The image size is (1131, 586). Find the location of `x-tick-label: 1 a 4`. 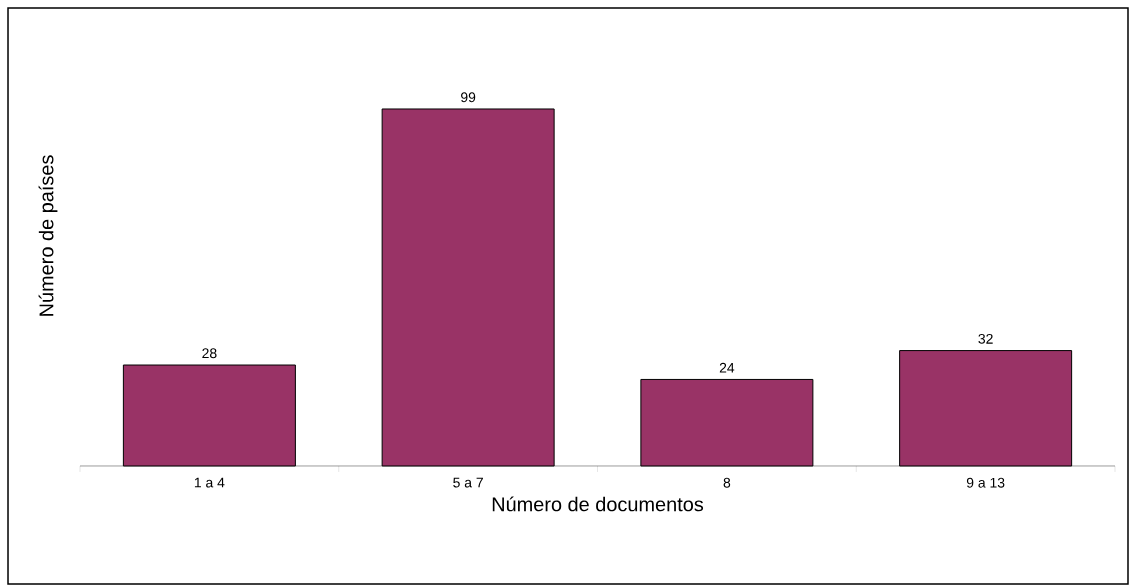

x-tick-label: 1 a 4 is located at coordinates (209, 482).